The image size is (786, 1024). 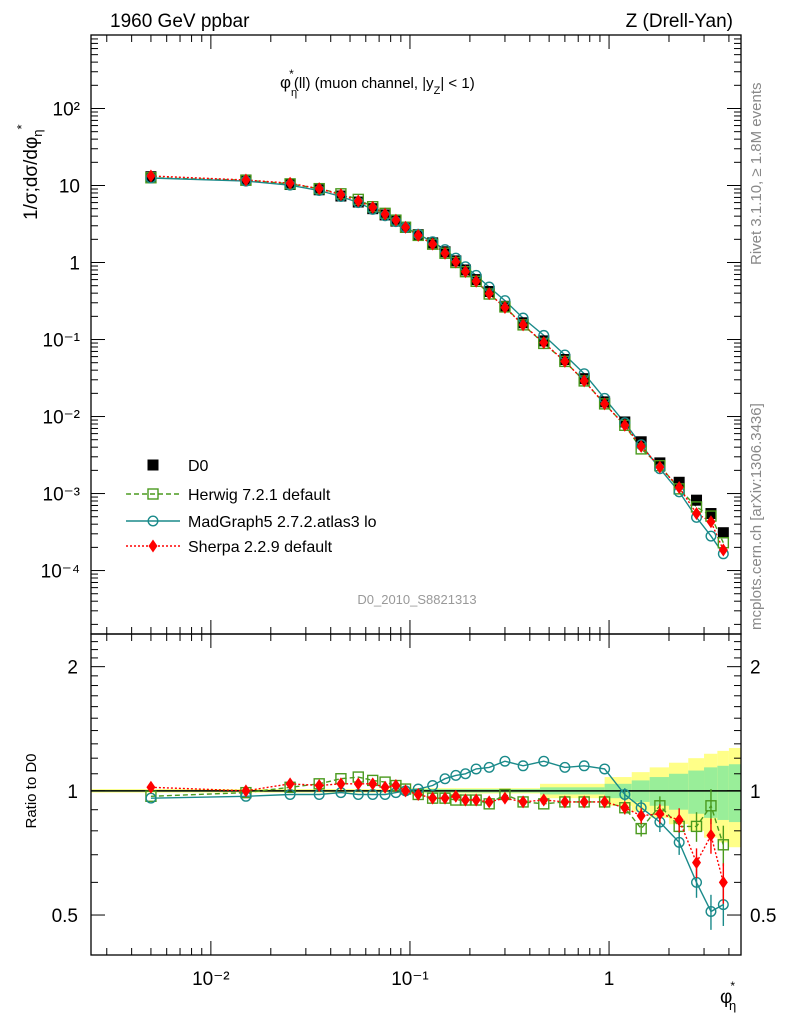 I want to click on x-tick-label: 1, so click(x=609, y=979).